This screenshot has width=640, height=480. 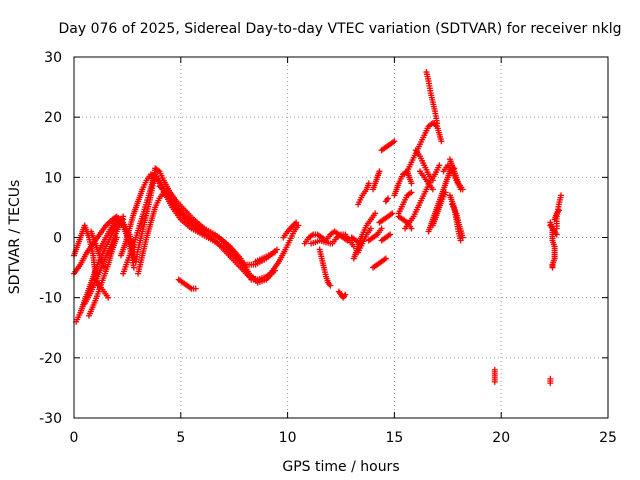 What do you see at coordinates (53, 178) in the screenshot?
I see `y-tick-label: 10` at bounding box center [53, 178].